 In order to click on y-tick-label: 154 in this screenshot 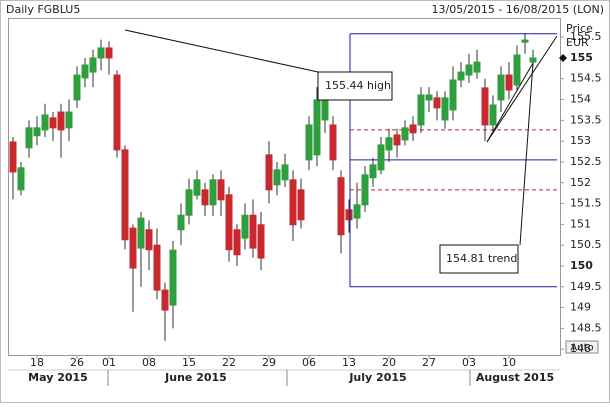, I will do `click(580, 99)`.